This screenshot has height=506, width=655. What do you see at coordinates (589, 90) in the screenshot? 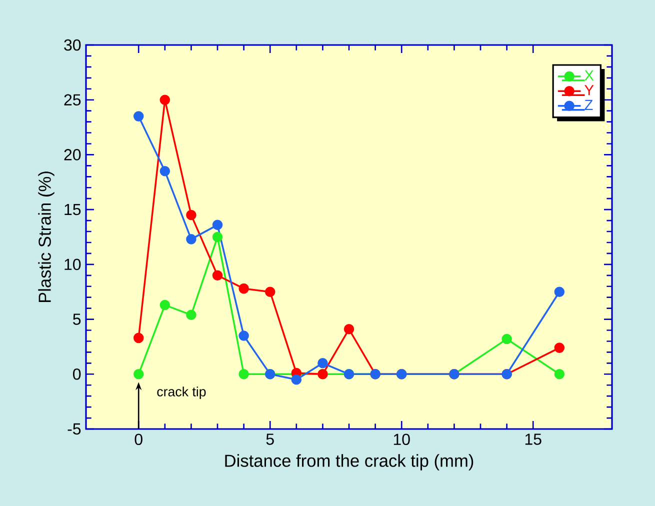
I see `legend-label: Y` at bounding box center [589, 90].